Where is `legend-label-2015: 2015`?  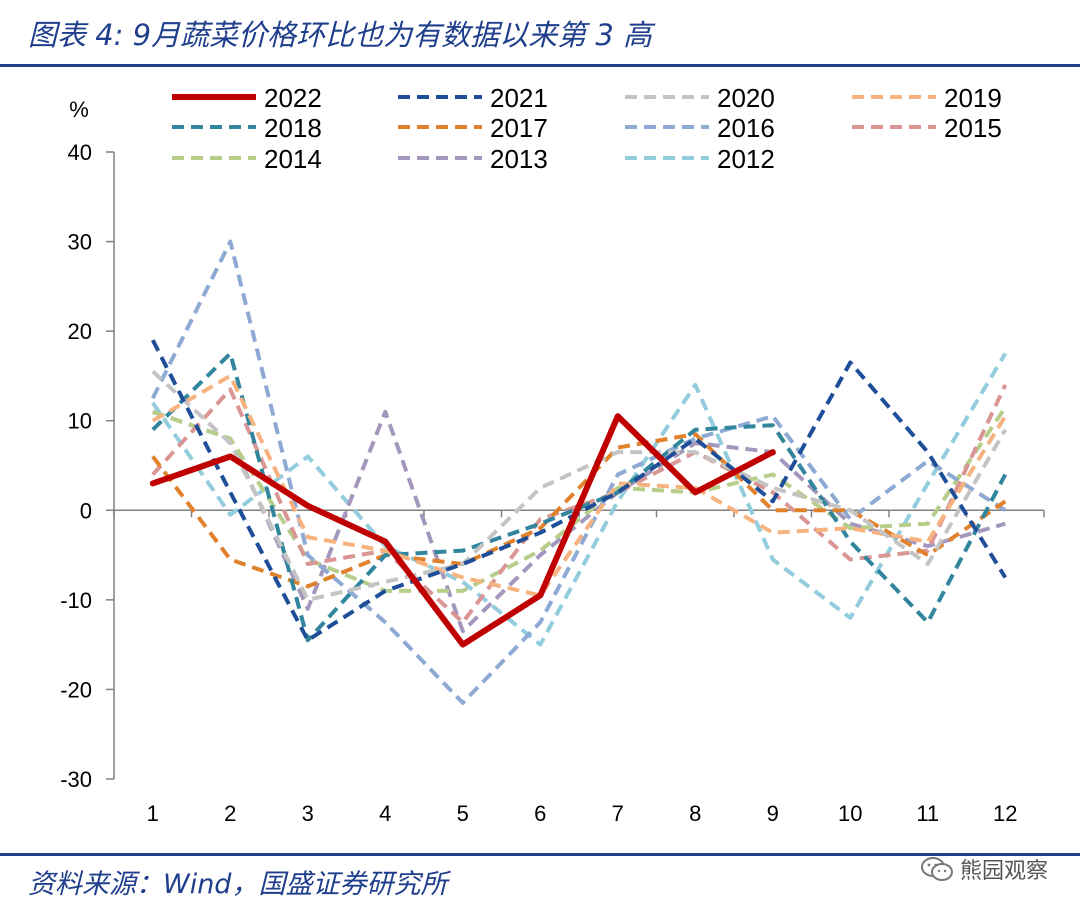 legend-label-2015: 2015 is located at coordinates (973, 128).